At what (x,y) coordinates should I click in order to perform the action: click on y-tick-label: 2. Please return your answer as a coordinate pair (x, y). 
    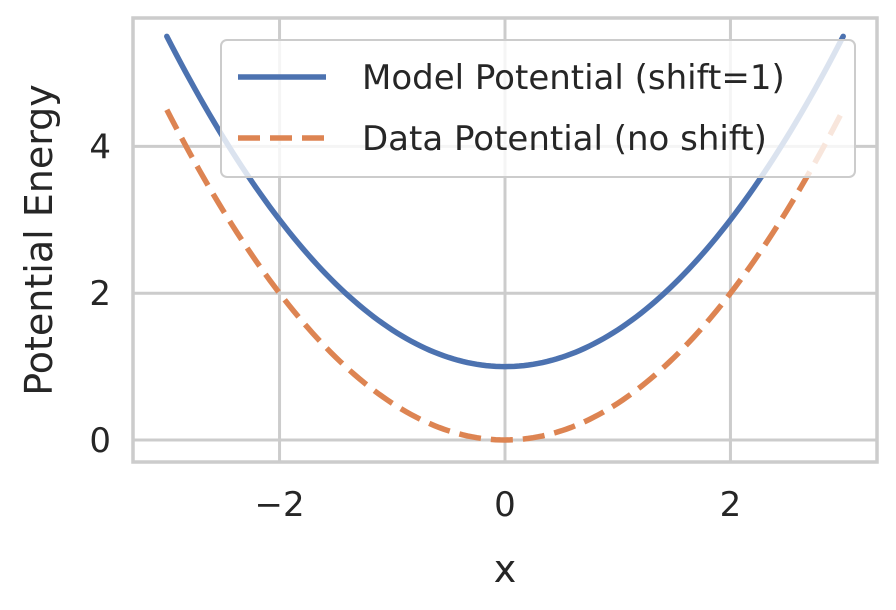
    Looking at the image, I should click on (100, 294).